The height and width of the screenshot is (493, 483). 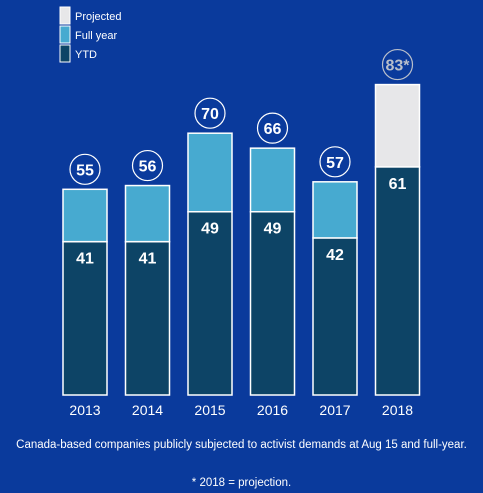 What do you see at coordinates (397, 410) in the screenshot?
I see `x-tick-label-2018: 2018` at bounding box center [397, 410].